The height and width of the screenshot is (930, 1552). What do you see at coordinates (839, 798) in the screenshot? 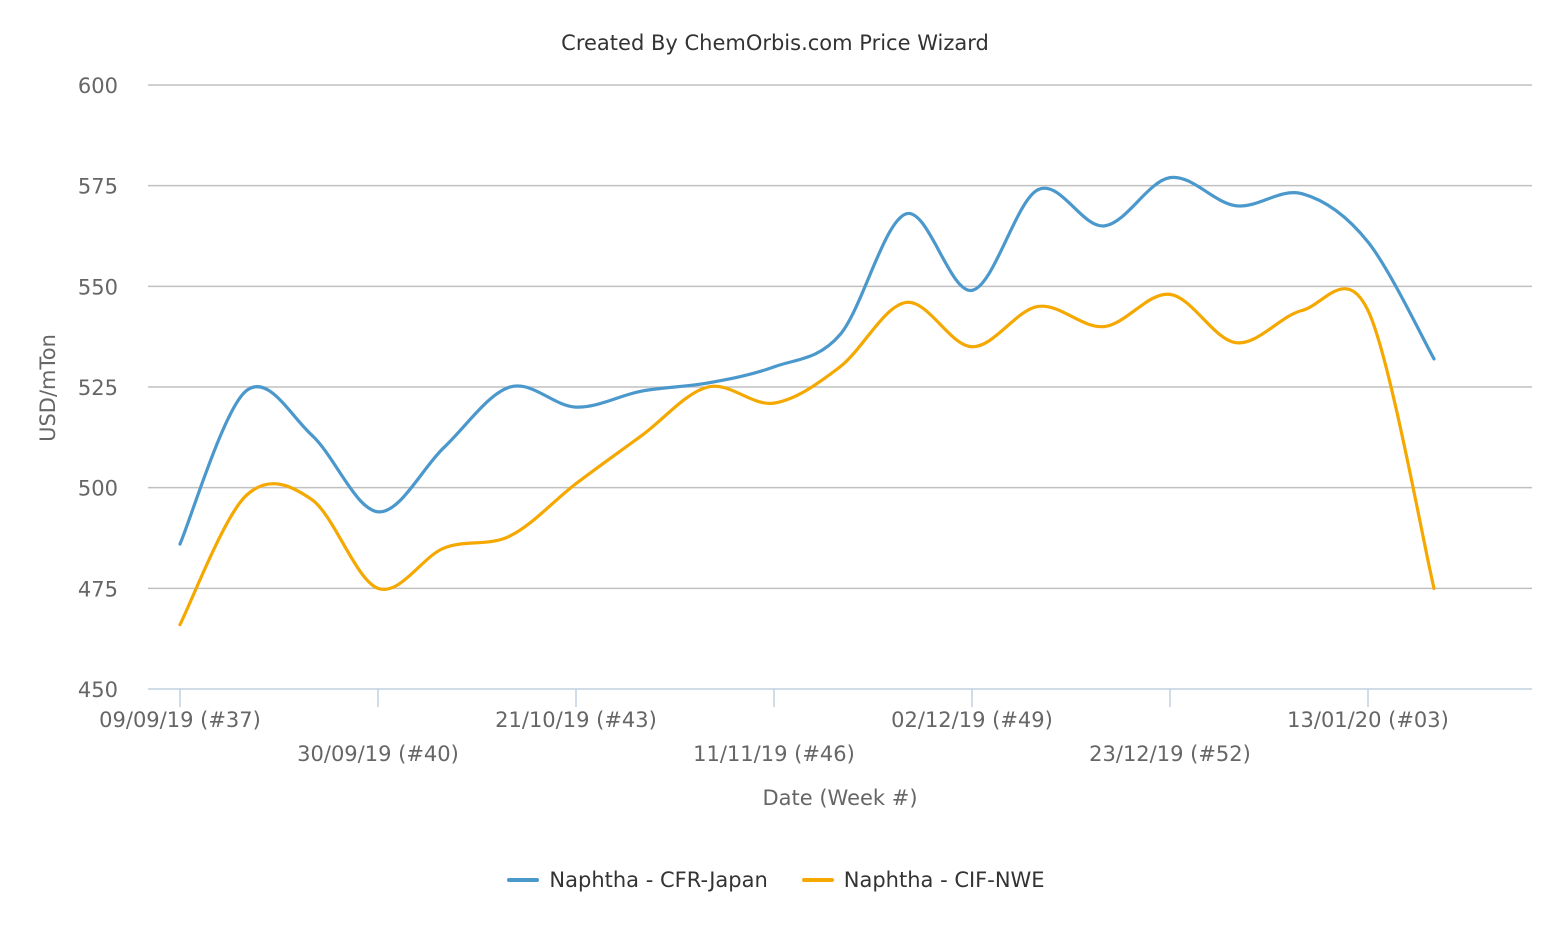
I see `x-axis-title: Date (Week #)` at bounding box center [839, 798].